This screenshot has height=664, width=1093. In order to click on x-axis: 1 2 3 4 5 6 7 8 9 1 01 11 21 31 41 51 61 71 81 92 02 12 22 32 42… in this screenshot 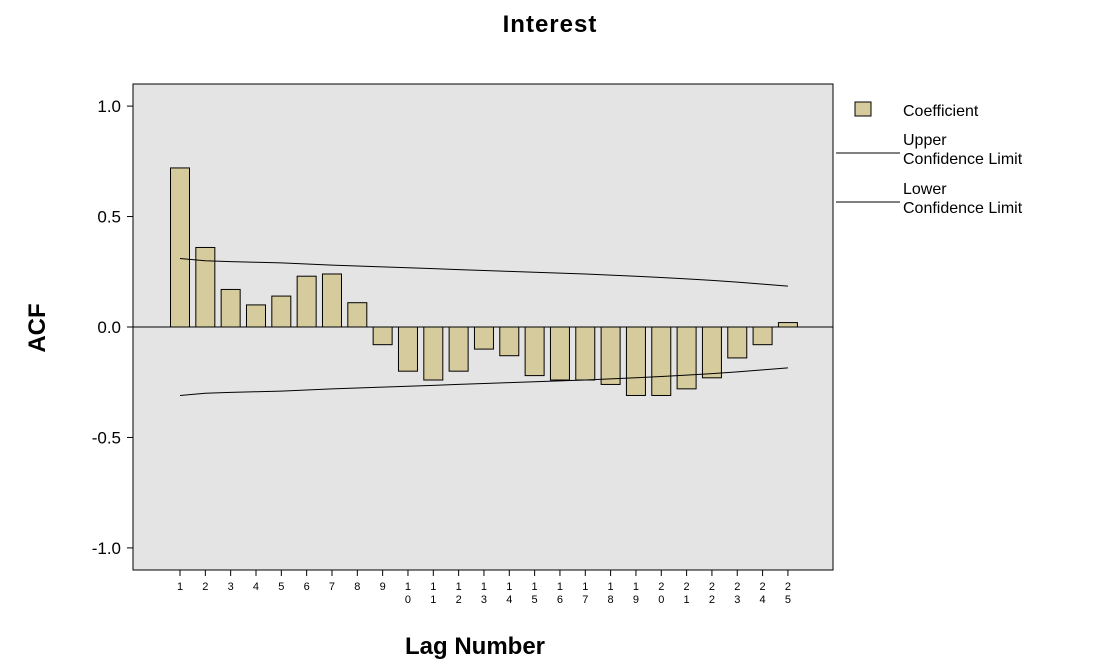, I will do `click(484, 588)`.